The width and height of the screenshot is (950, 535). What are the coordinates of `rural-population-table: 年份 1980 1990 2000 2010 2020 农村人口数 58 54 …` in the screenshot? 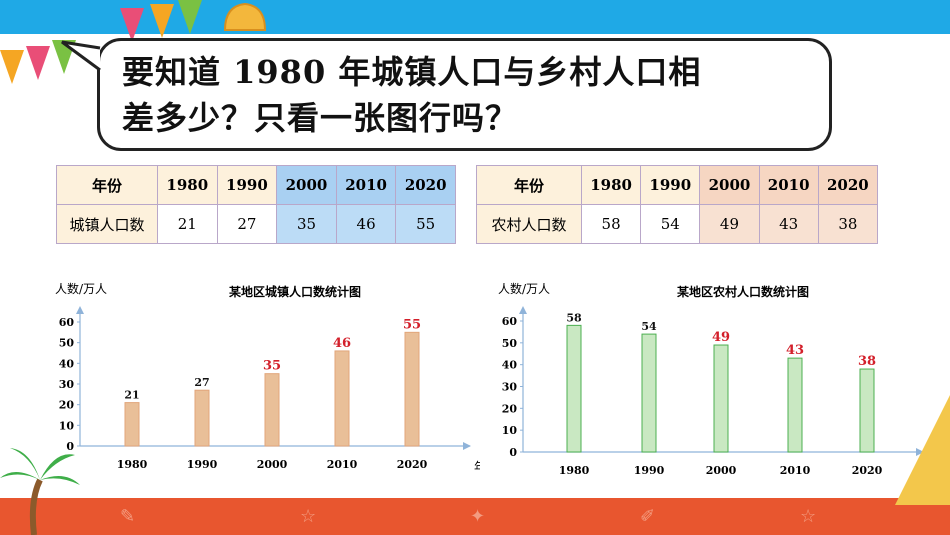 It's located at (677, 204).